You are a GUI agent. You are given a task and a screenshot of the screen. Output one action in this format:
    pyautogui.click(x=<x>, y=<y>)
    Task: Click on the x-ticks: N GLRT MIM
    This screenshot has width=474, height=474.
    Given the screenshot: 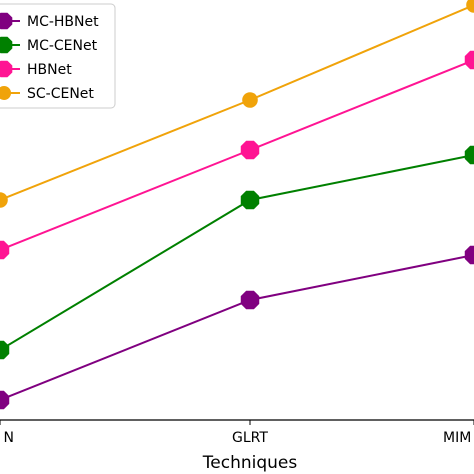 What is the action you would take?
    pyautogui.click(x=237, y=433)
    